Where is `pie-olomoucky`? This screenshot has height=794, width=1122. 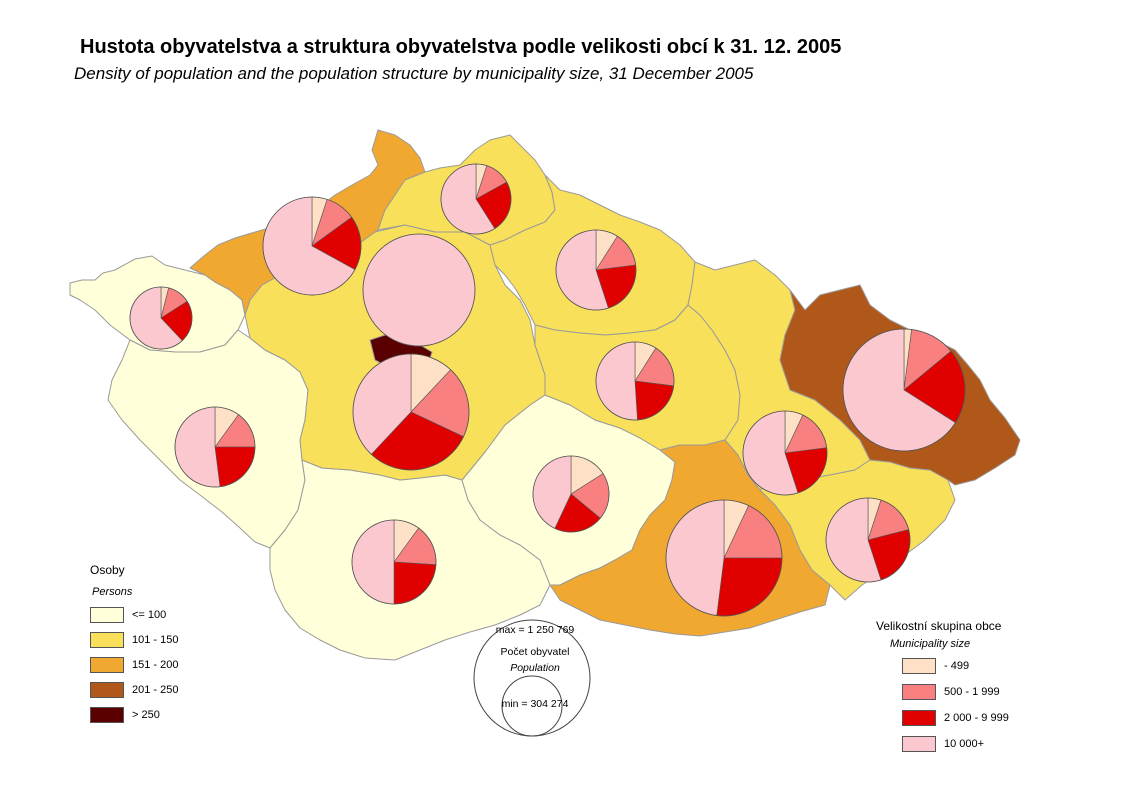 pie-olomoucky is located at coordinates (785, 453).